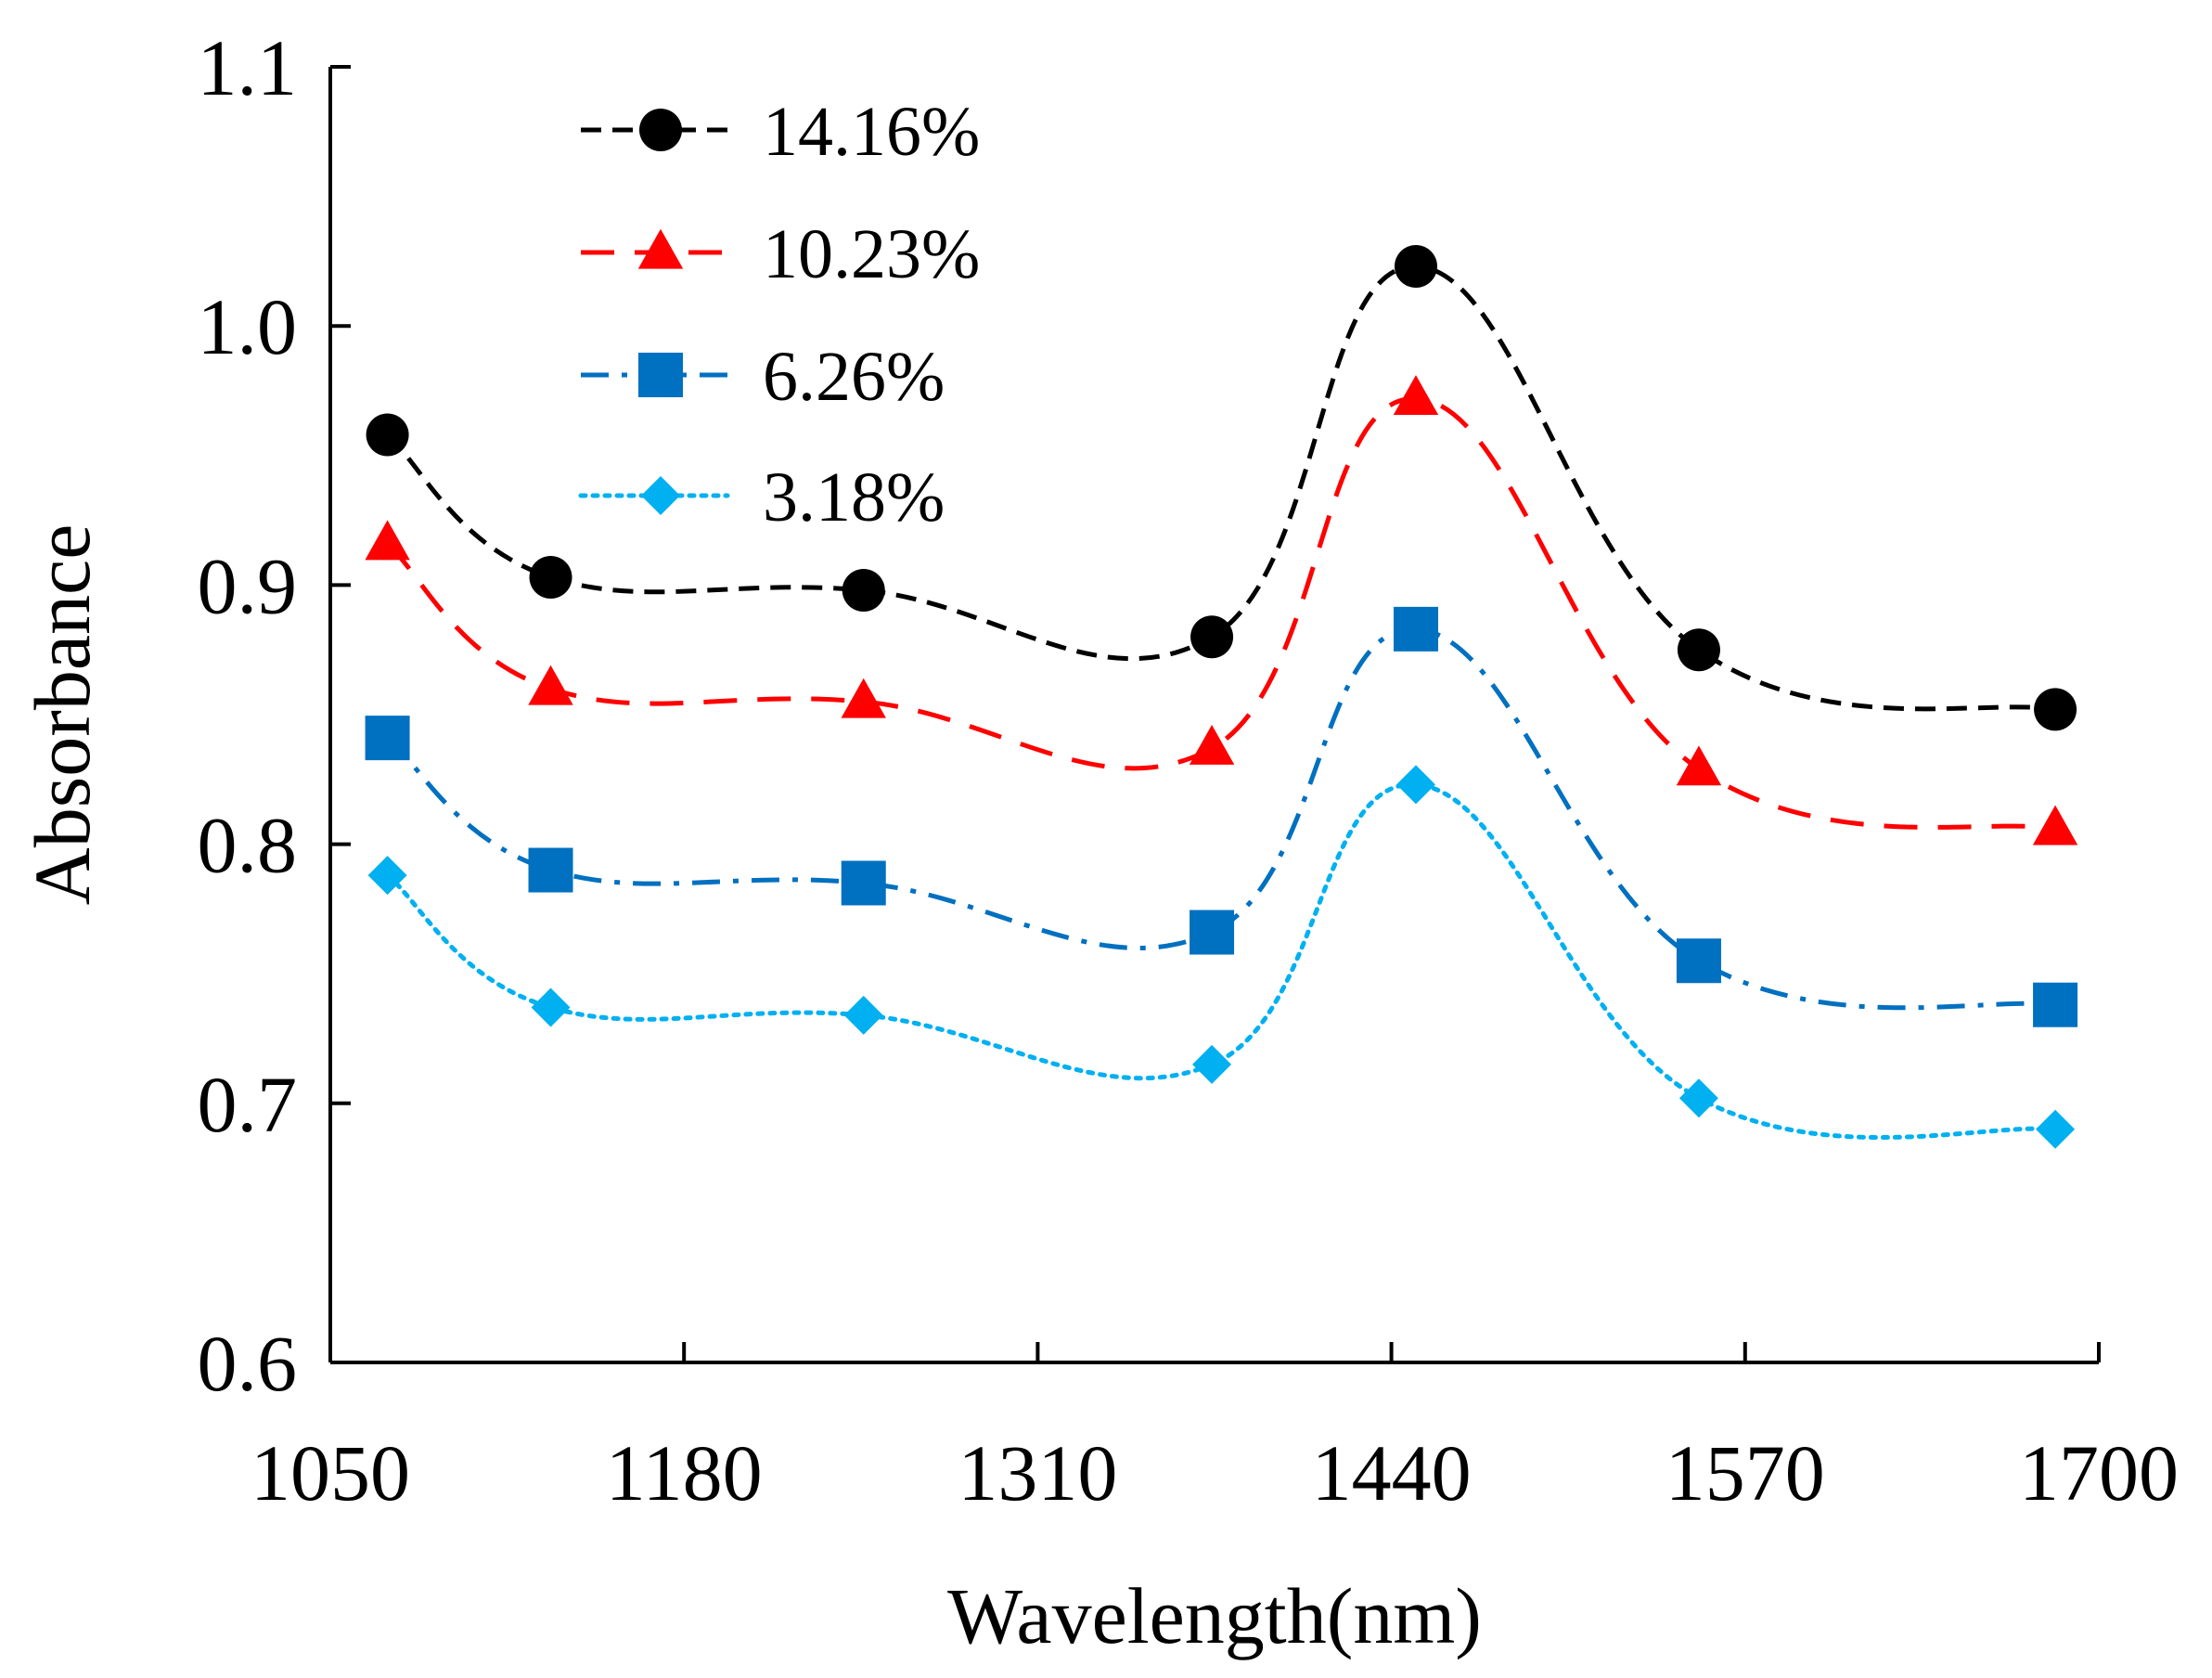  What do you see at coordinates (1215, 1615) in the screenshot?
I see `x-axis-title: Wavelength(nm)` at bounding box center [1215, 1615].